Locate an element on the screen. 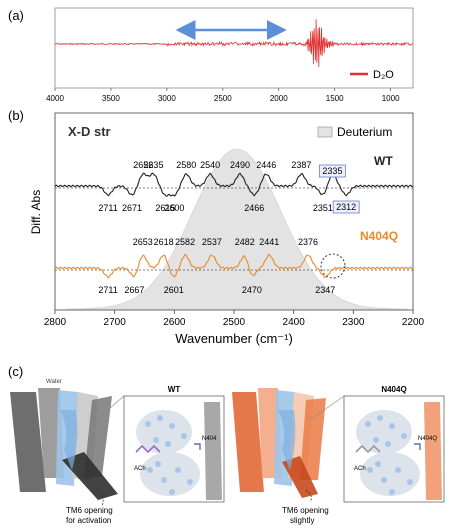 The width and height of the screenshot is (453, 530). water-channel is located at coordinates (69, 440).